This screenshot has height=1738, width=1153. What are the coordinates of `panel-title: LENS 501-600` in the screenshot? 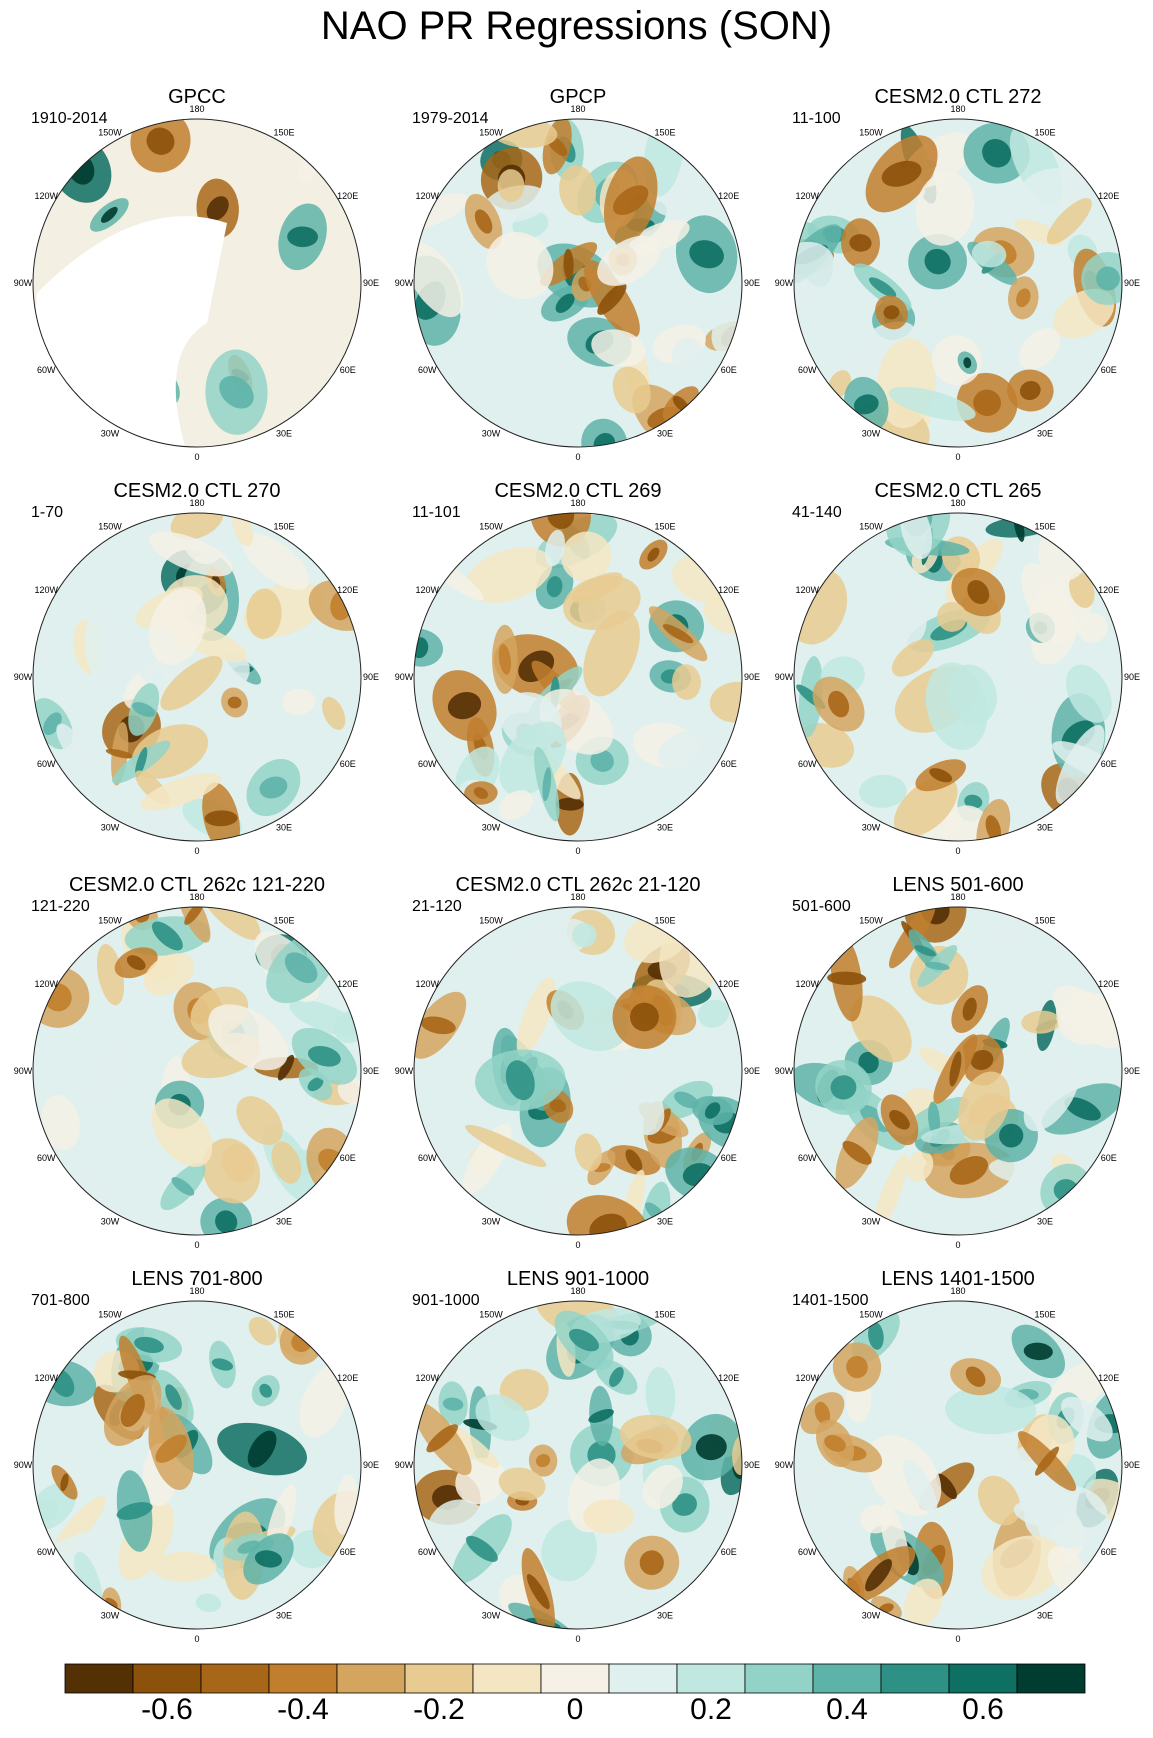 It's located at (957, 885).